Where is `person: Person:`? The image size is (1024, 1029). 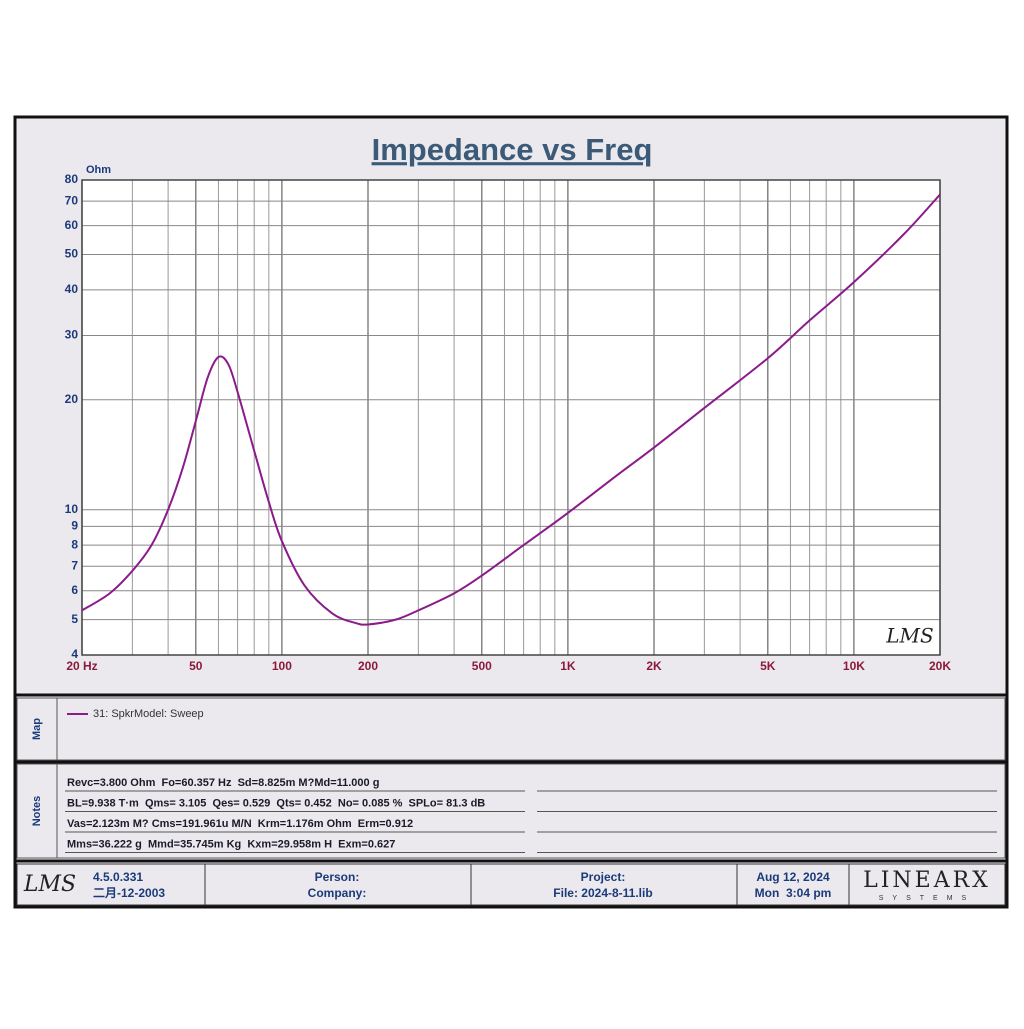 person: Person: is located at coordinates (337, 877).